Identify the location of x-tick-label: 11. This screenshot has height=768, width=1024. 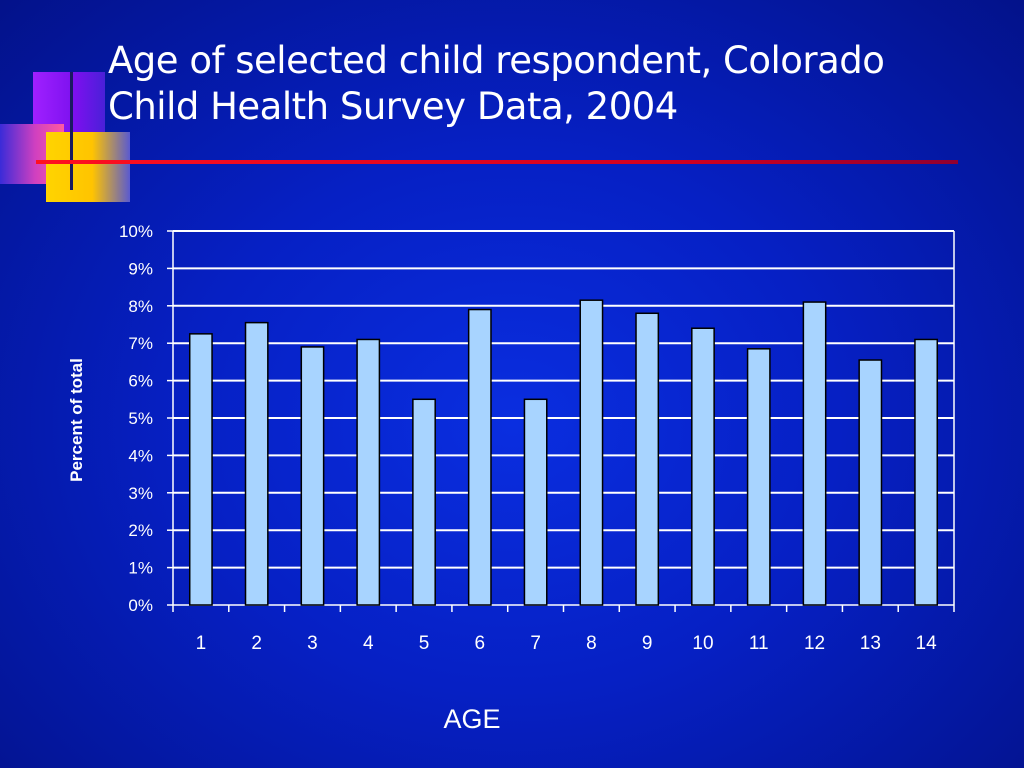
(759, 643).